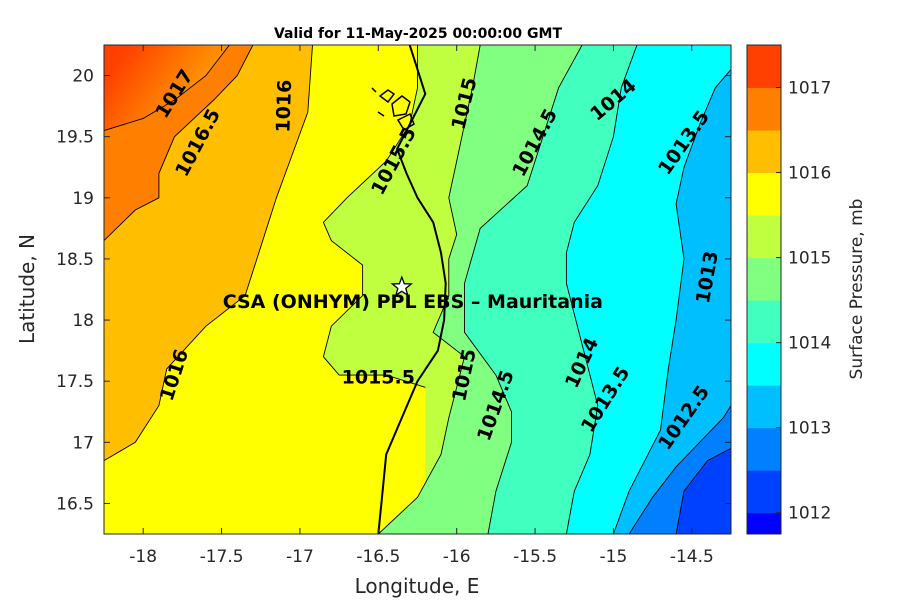  What do you see at coordinates (671, 301) in the screenshot?
I see `isobar-1013.5` at bounding box center [671, 301].